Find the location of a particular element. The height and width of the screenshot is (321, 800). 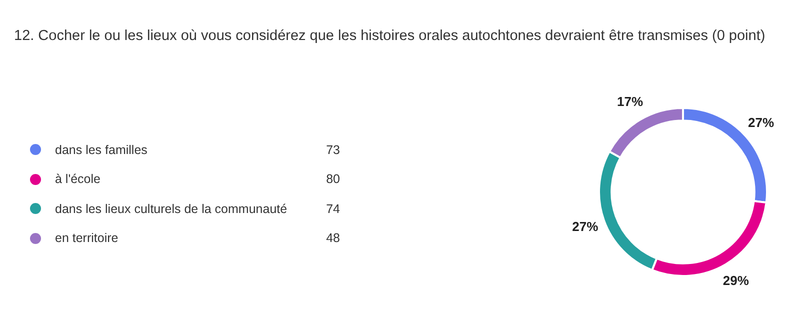

text: 48 is located at coordinates (333, 238).